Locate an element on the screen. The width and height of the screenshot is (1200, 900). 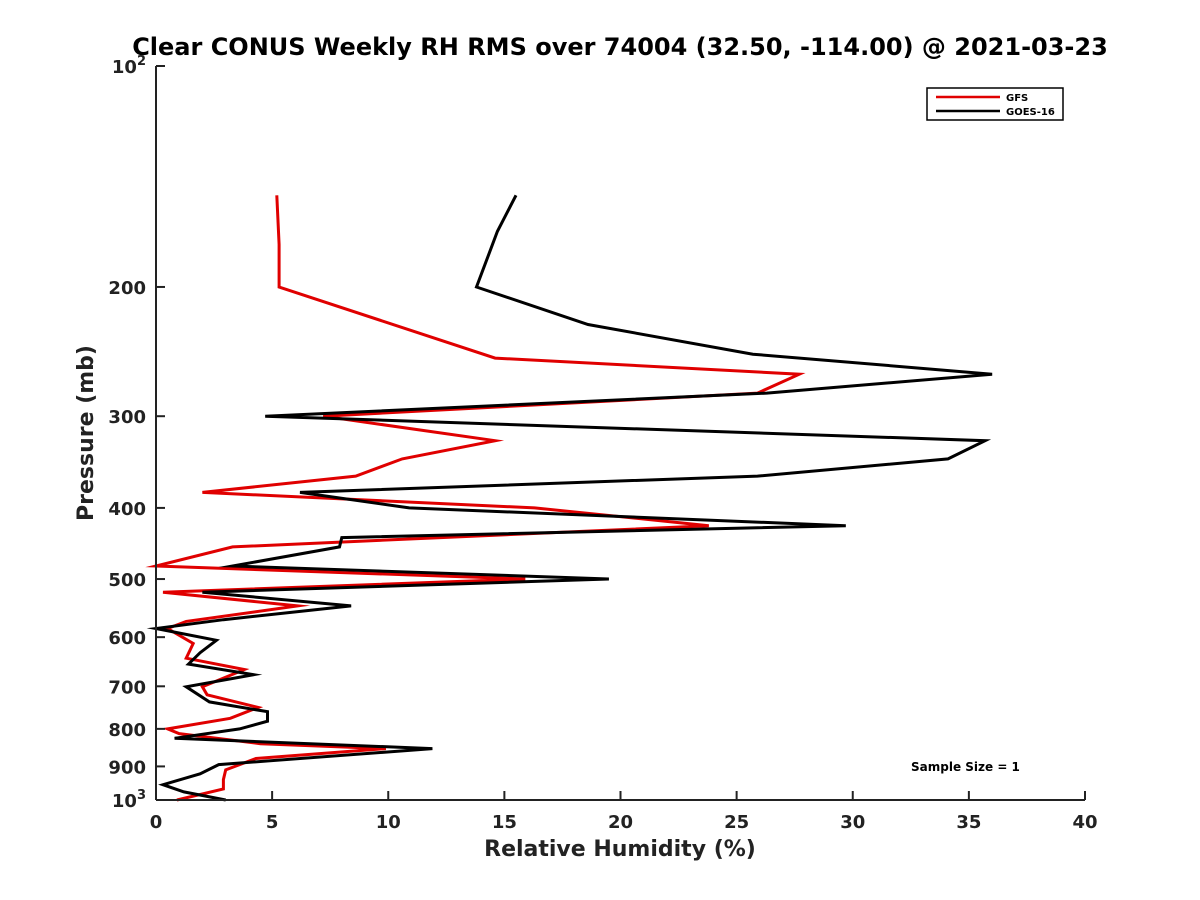
legend-label-gfs: GFS is located at coordinates (1017, 98).